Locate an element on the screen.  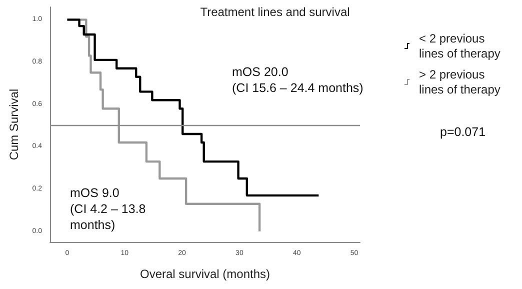
x-axis-title: Overal survival (months) is located at coordinates (205, 274).